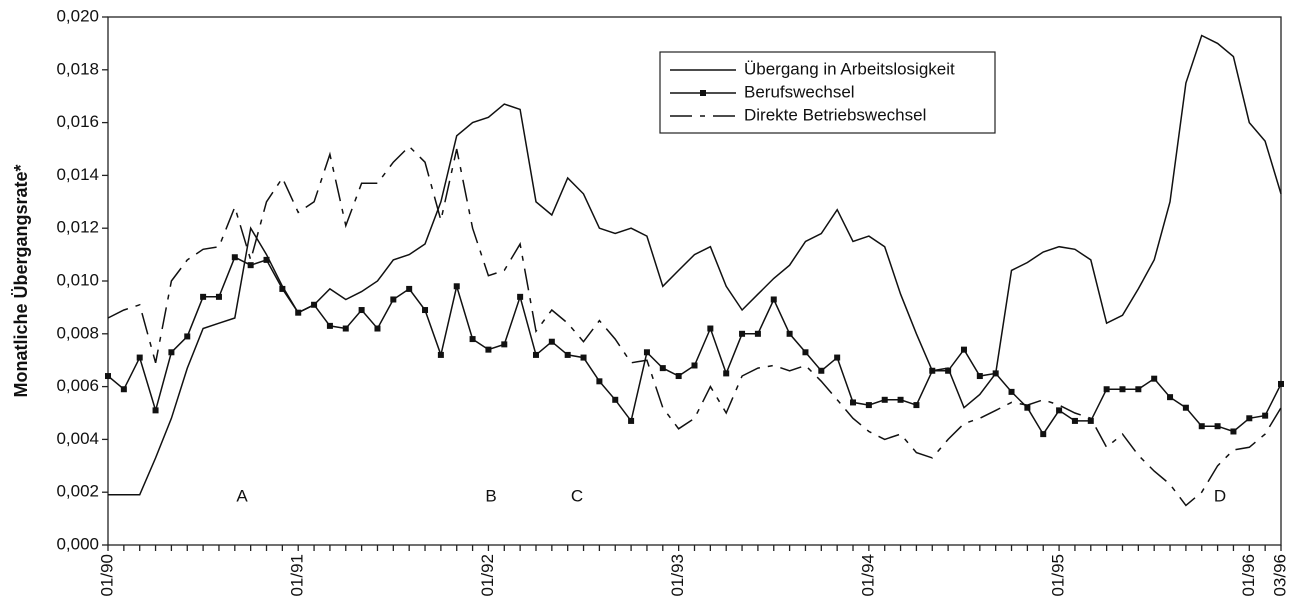  I want to click on y-tick-label: 0,014, so click(77, 174).